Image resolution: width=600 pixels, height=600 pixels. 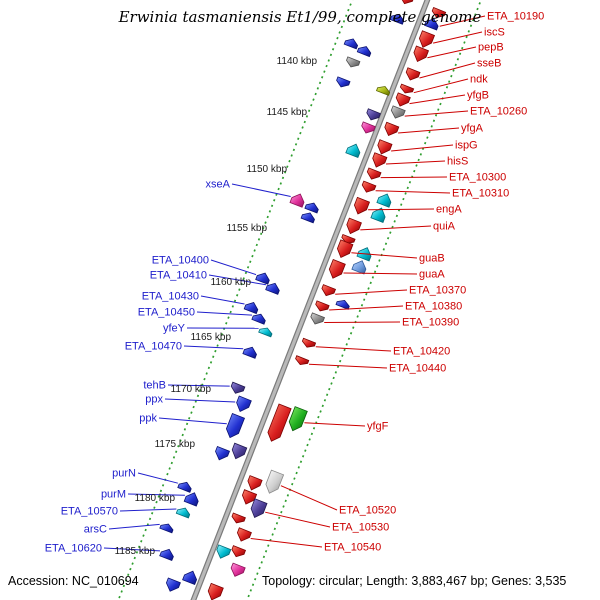 What do you see at coordinates (433, 307) in the screenshot?
I see `gene-label-ETA_10380: ETA_10380` at bounding box center [433, 307].